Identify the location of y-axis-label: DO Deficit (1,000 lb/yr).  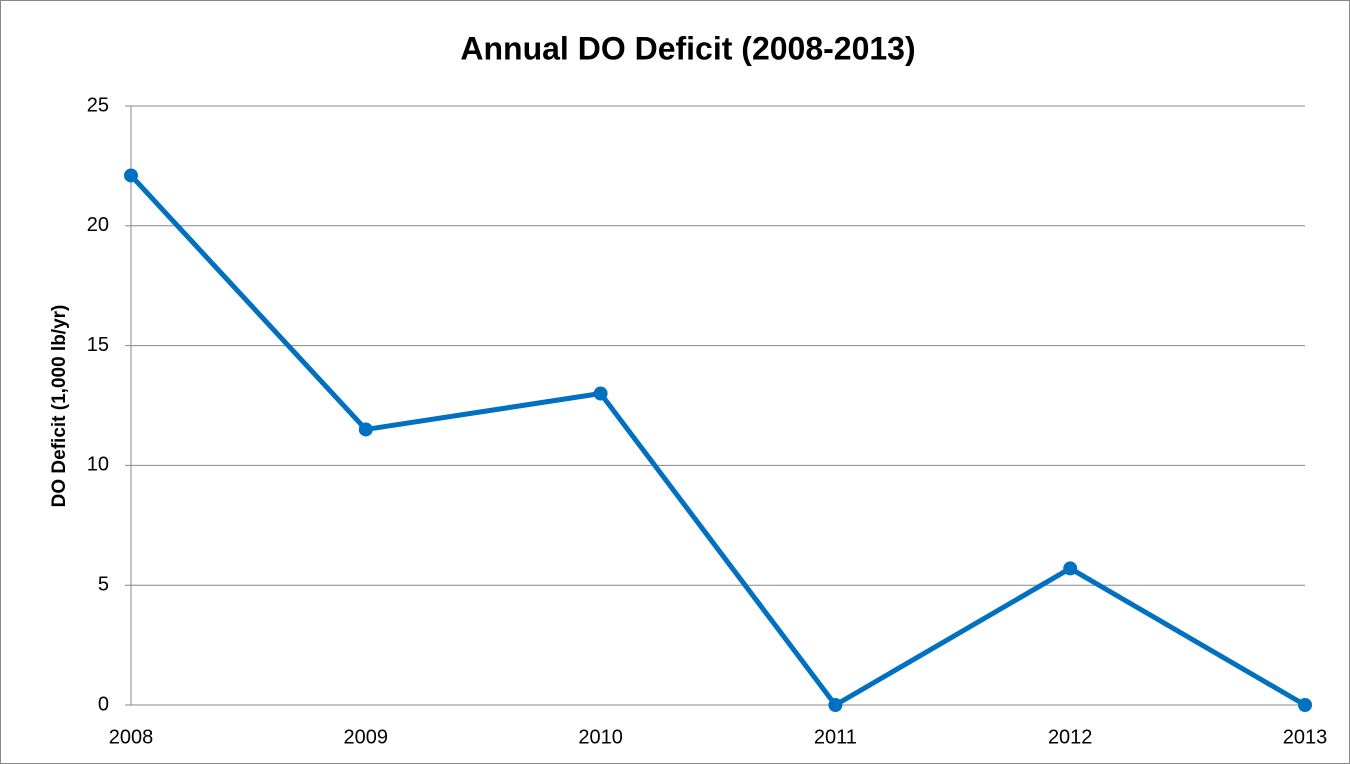
(59, 406).